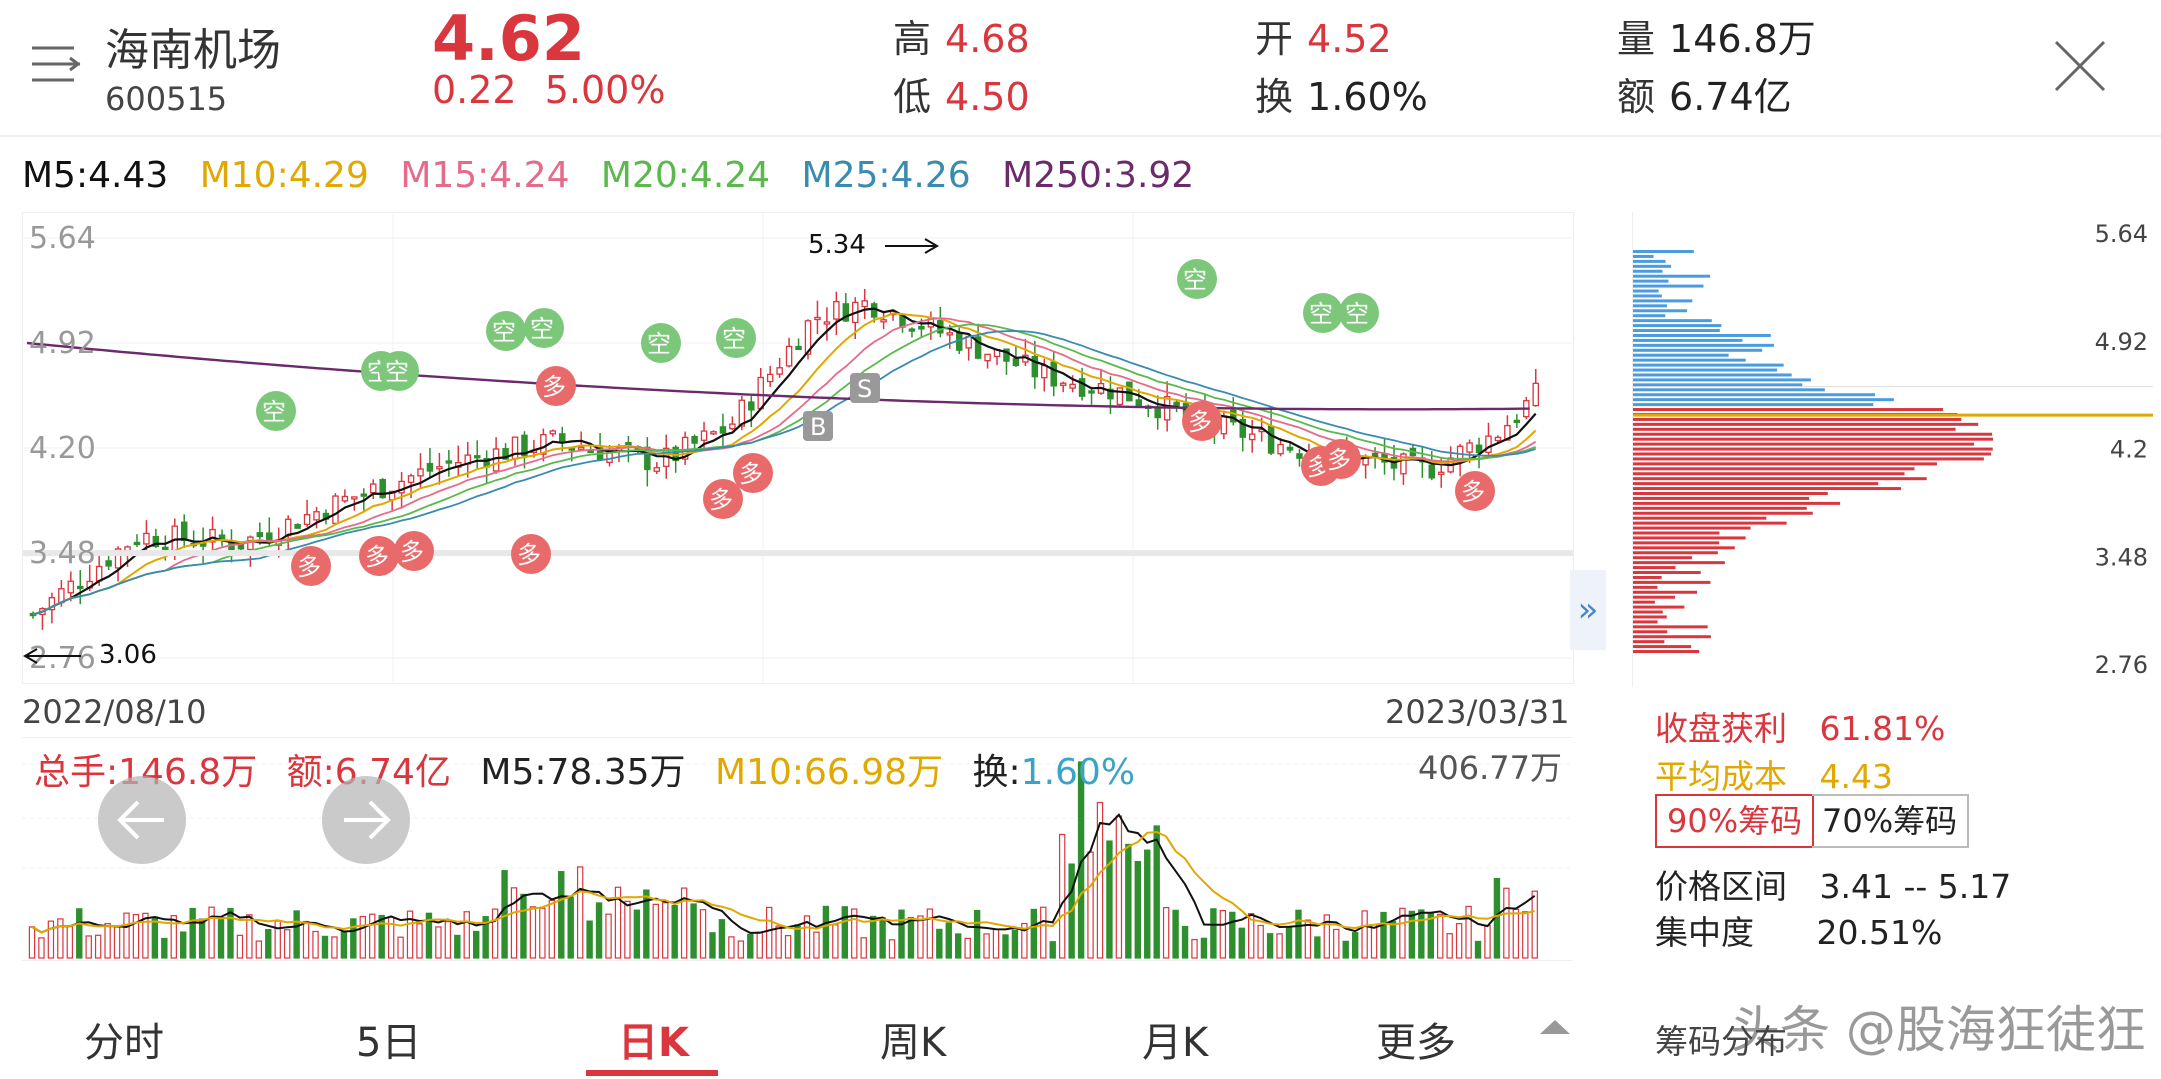 The width and height of the screenshot is (2161, 1079). I want to click on kline-y-tick: 2.76, so click(62, 658).